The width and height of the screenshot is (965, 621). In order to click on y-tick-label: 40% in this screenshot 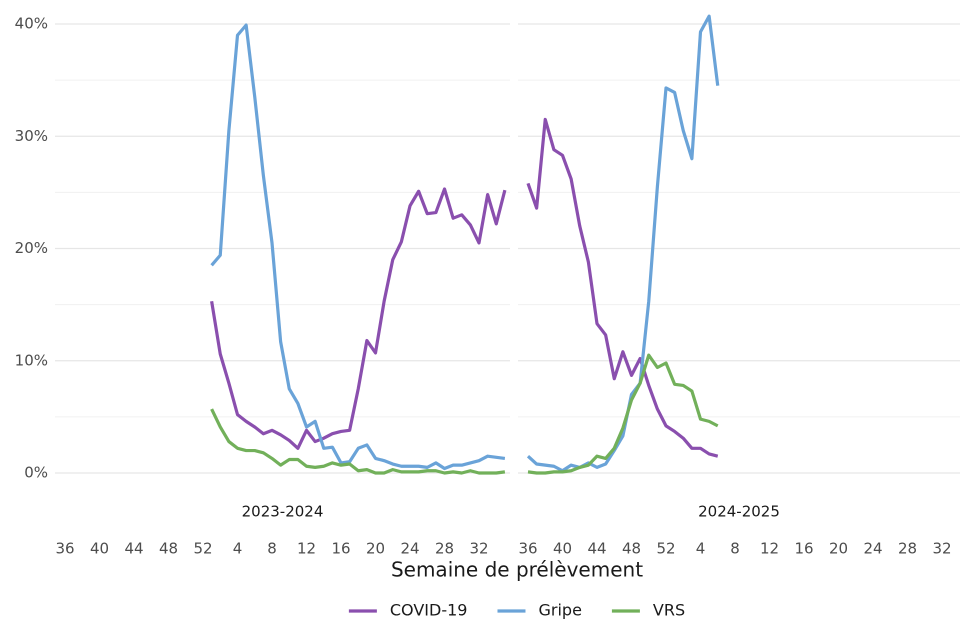, I will do `click(31, 24)`.